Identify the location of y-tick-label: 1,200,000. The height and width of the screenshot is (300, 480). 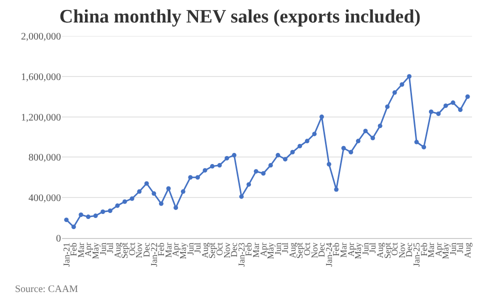
(41, 118).